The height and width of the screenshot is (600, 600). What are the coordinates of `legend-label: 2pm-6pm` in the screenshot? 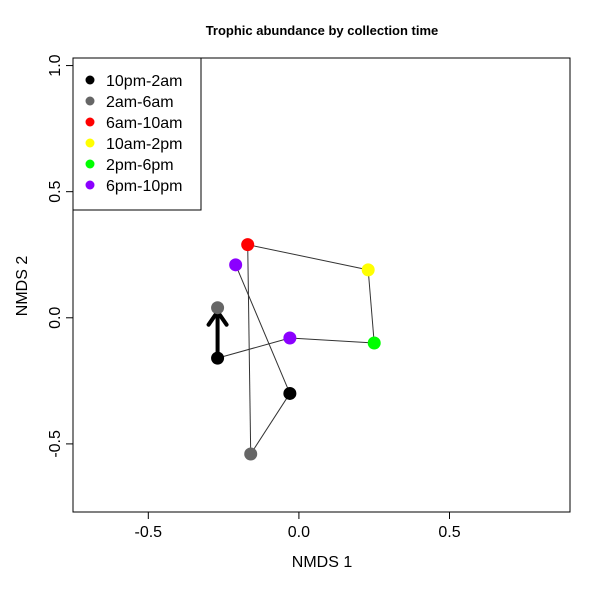 It's located at (140, 165).